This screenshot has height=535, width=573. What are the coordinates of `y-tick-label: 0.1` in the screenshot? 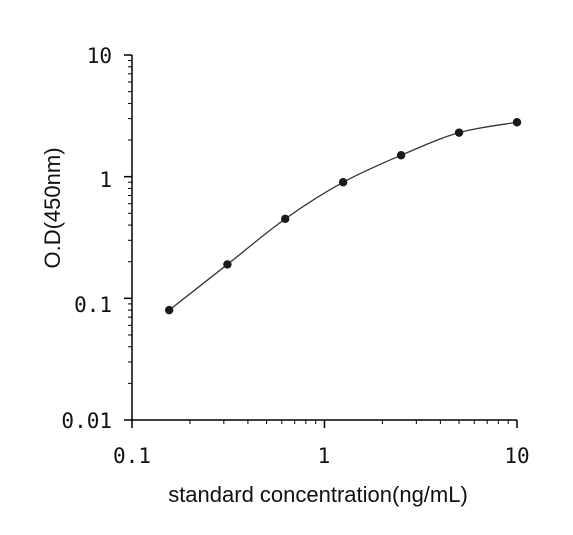 It's located at (93, 305).